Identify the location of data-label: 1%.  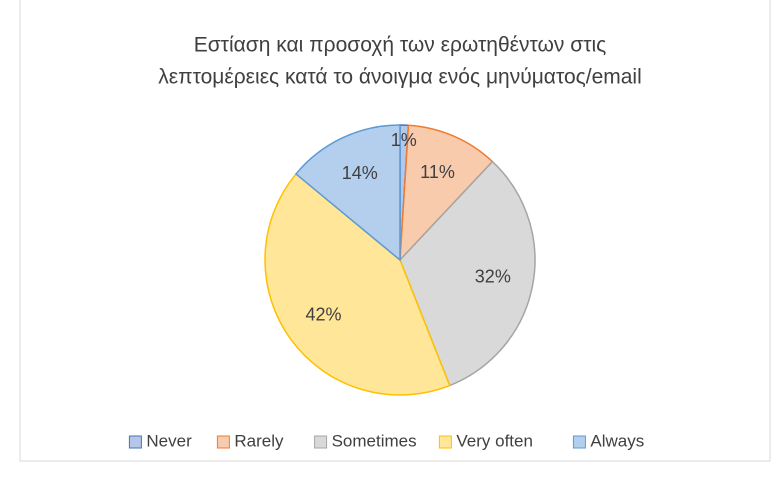
(404, 140).